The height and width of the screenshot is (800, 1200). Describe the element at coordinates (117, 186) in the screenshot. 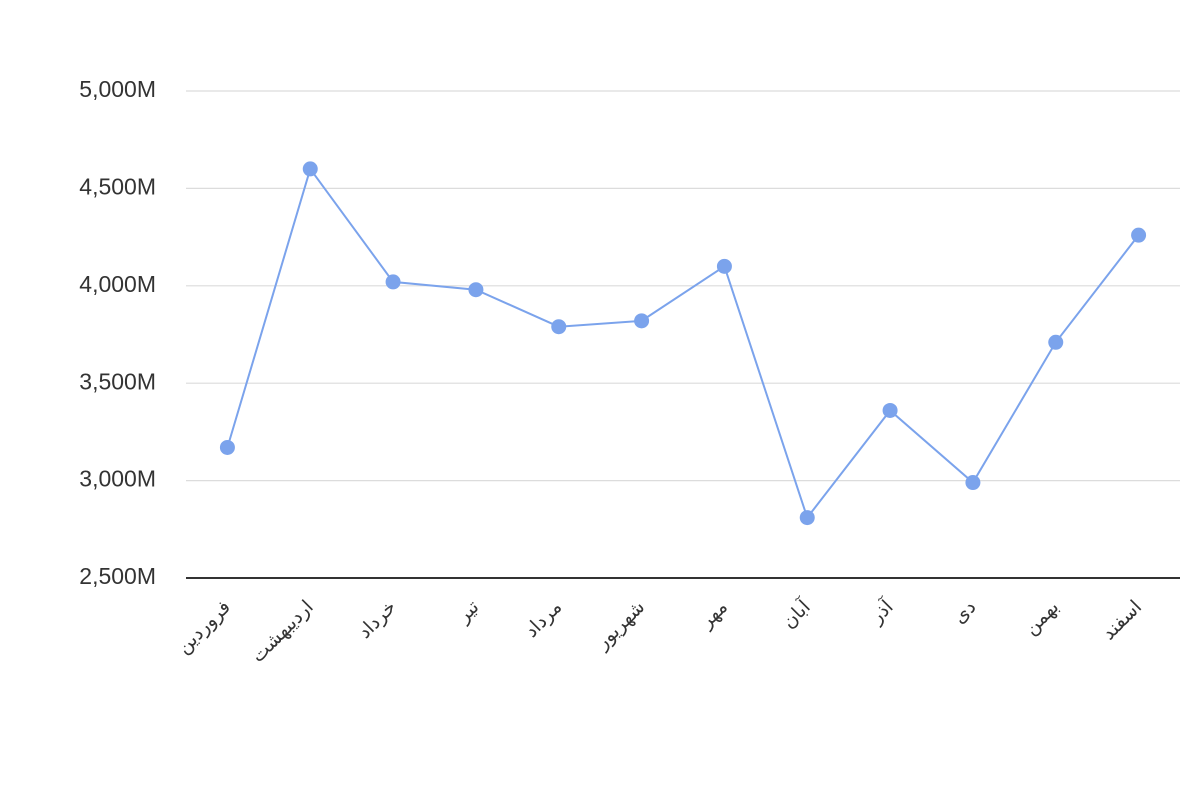

I see `y-tick-label: 4,500M` at that location.